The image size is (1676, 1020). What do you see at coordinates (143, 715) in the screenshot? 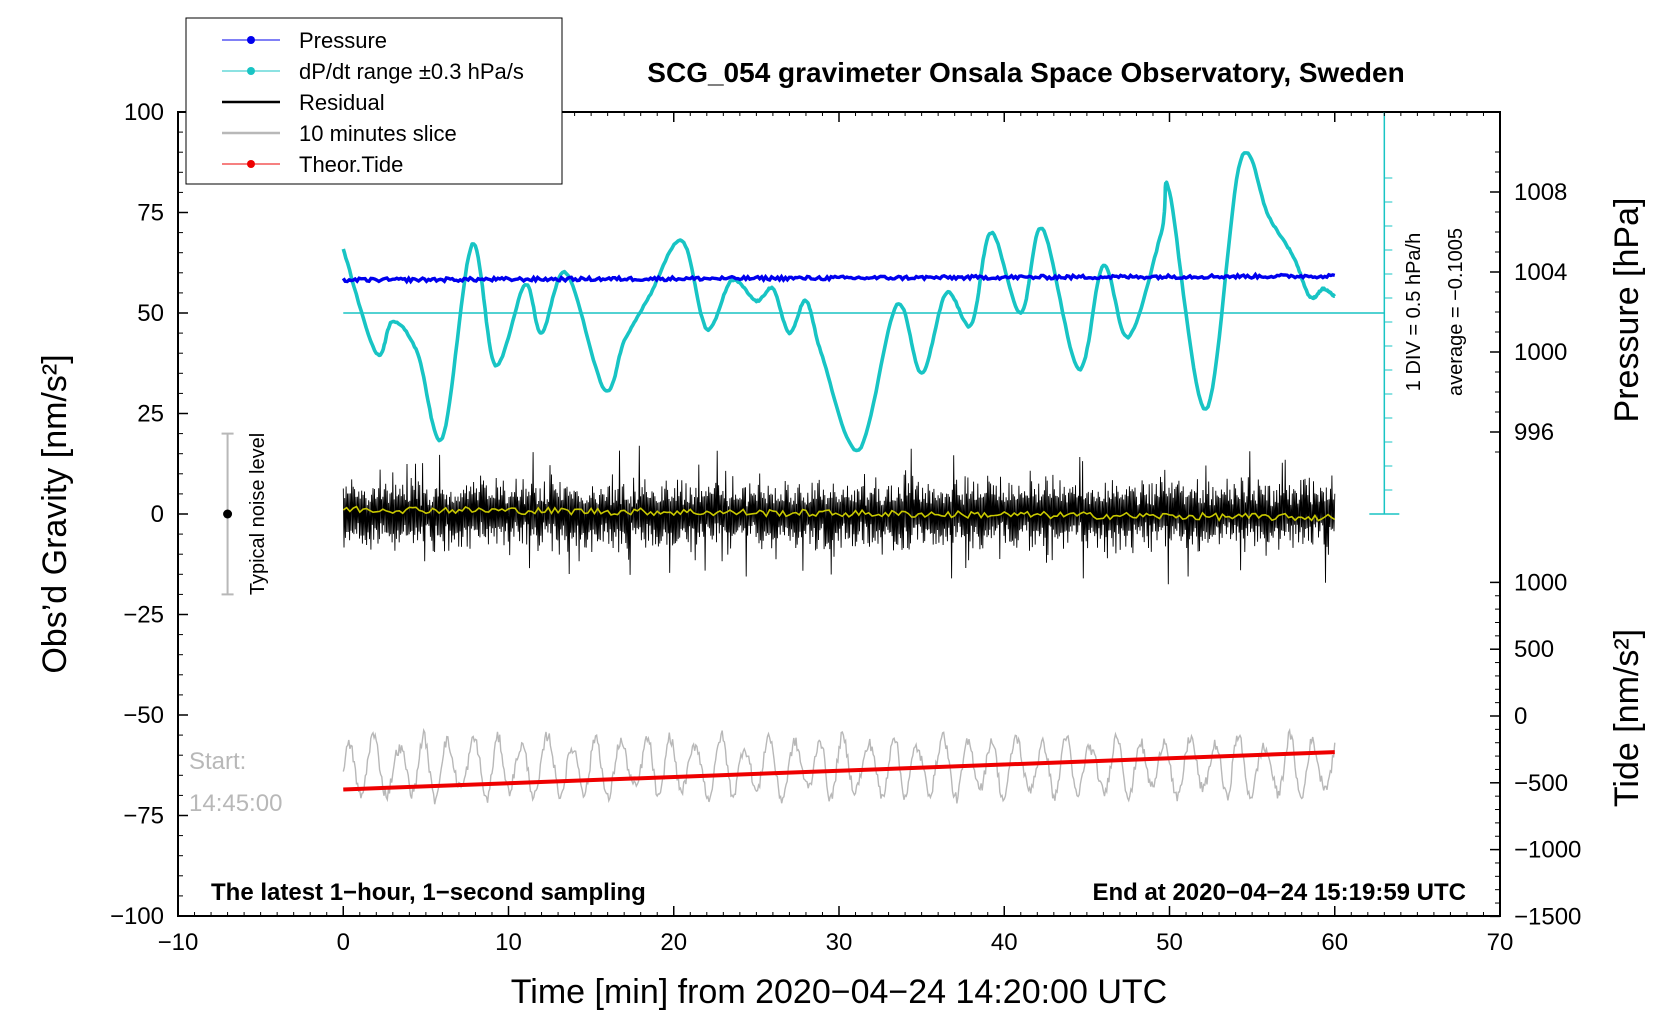
I see `y-tick-label: −50` at bounding box center [143, 715].